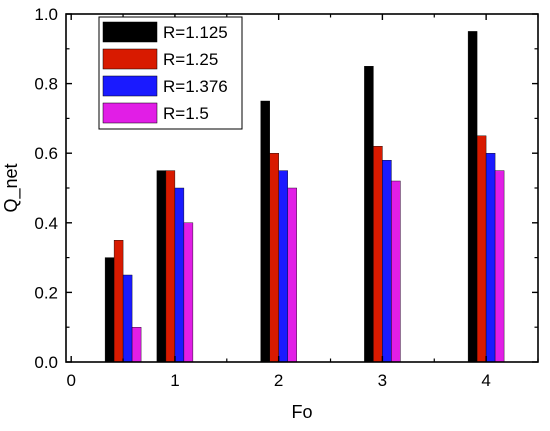  I want to click on x-tick-label: 4, so click(485, 380).